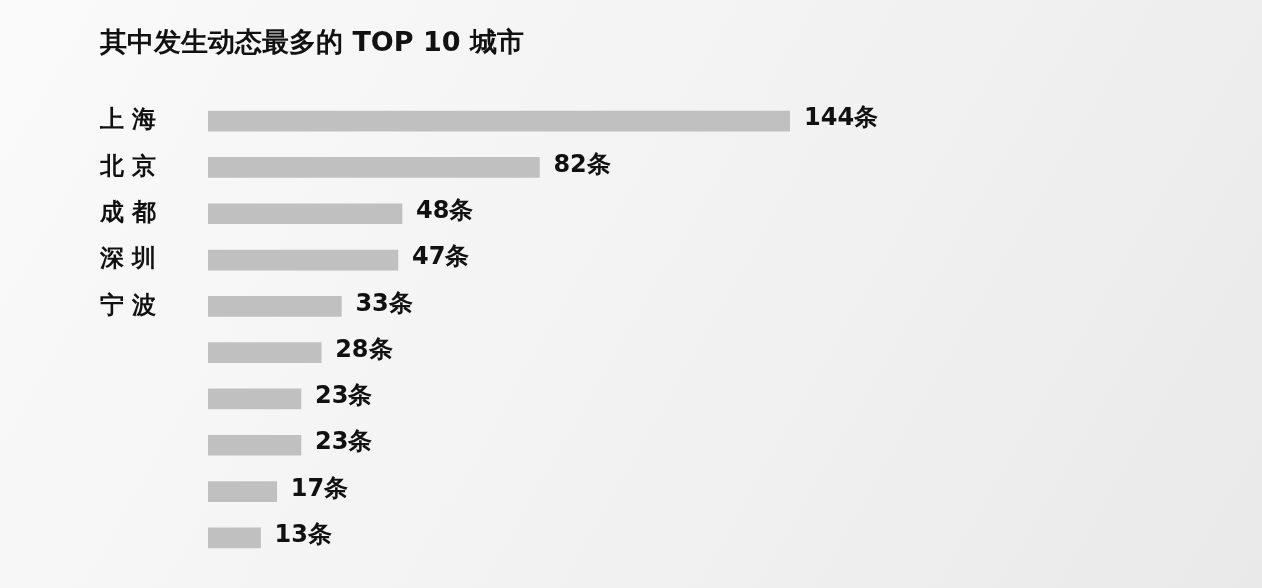 The image size is (1262, 588). Describe the element at coordinates (445, 209) in the screenshot. I see `data-label: 48条` at that location.